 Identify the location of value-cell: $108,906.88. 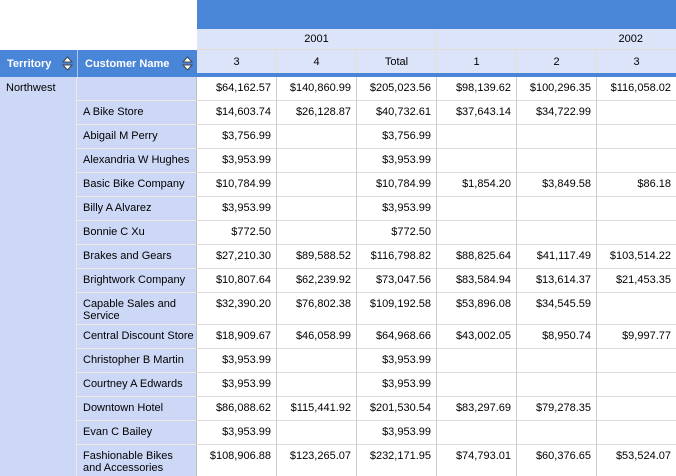
(237, 460).